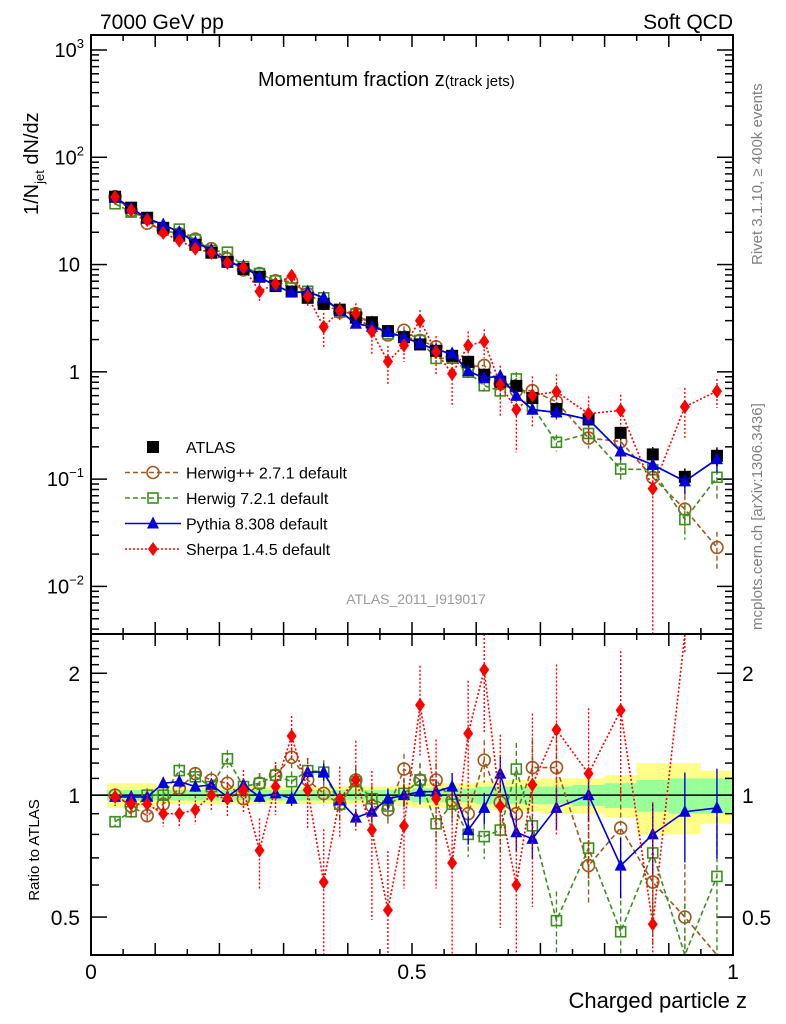 The height and width of the screenshot is (1024, 786). What do you see at coordinates (69, 156) in the screenshot?
I see `y-tick-label: 10²` at bounding box center [69, 156].